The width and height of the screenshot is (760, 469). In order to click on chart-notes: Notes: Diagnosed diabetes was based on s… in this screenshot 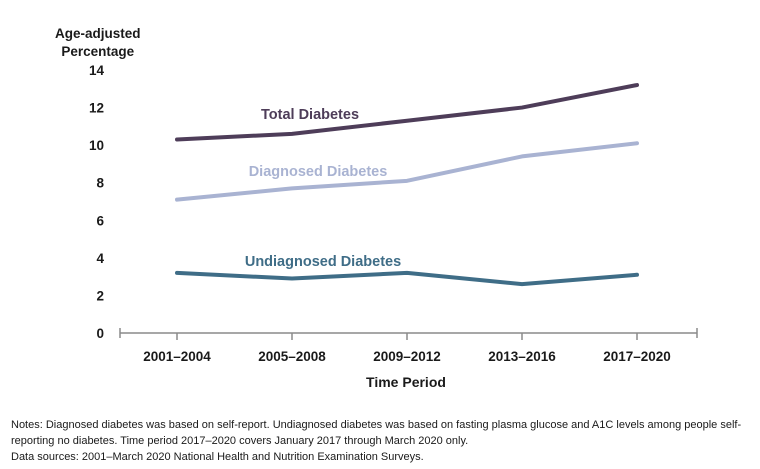, I will do `click(383, 441)`.